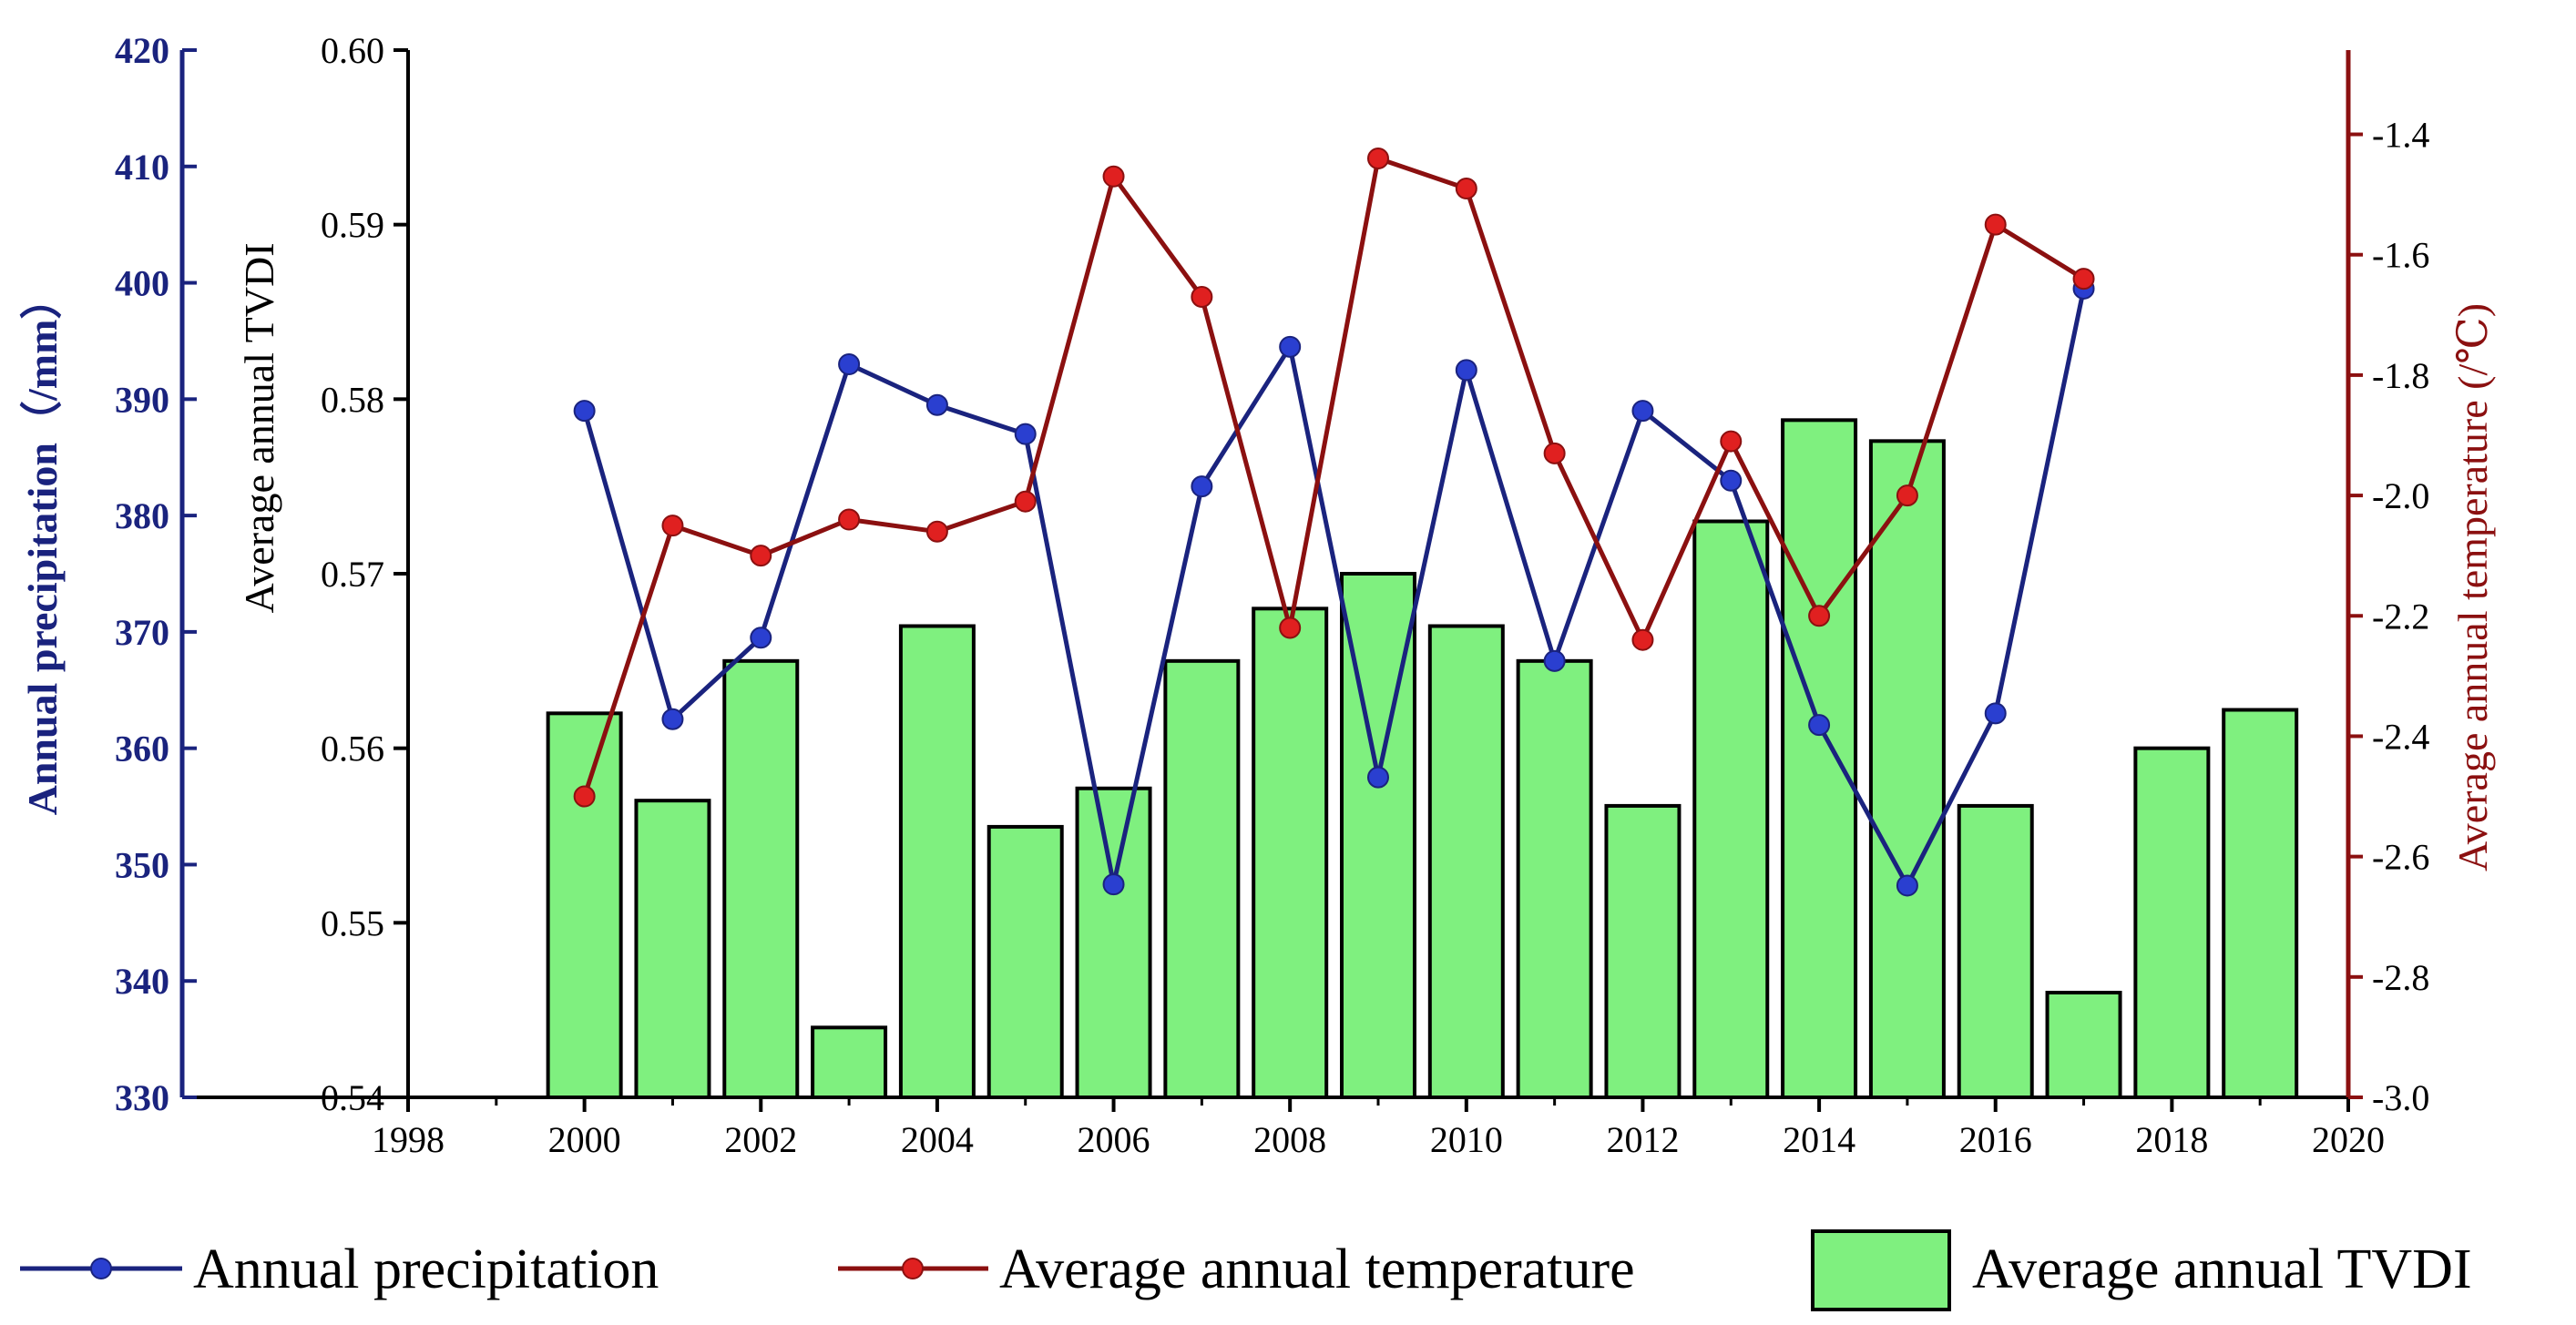 This screenshot has width=2576, height=1325. What do you see at coordinates (1202, 296) in the screenshot?
I see `temp-point-2007` at bounding box center [1202, 296].